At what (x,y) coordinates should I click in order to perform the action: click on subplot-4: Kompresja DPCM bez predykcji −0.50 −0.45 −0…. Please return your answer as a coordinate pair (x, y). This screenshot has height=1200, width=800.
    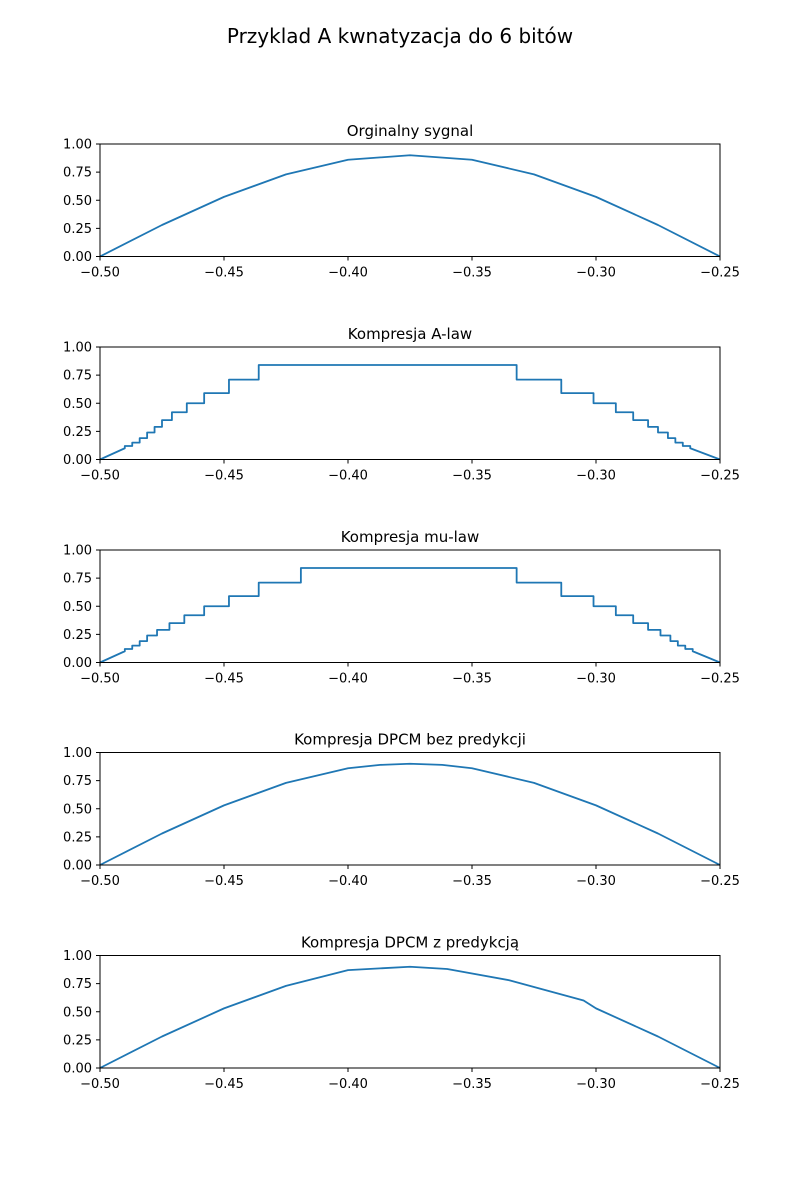
    Looking at the image, I should click on (401, 810).